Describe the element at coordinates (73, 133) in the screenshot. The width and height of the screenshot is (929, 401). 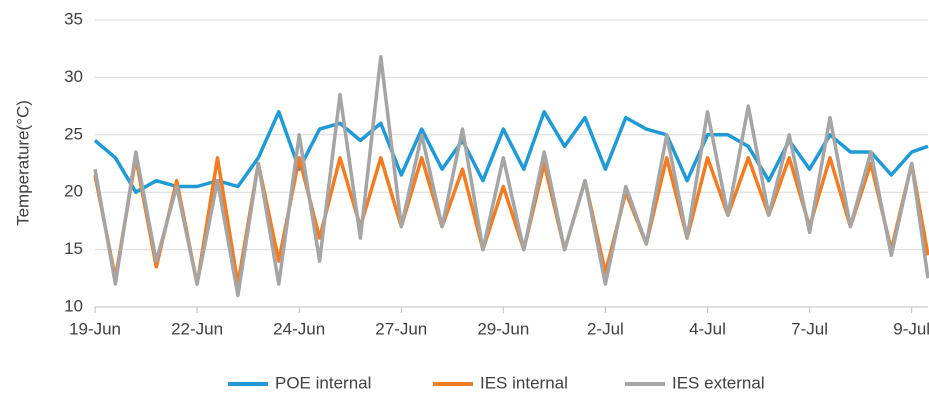
I see `y-tick-label: 25` at that location.